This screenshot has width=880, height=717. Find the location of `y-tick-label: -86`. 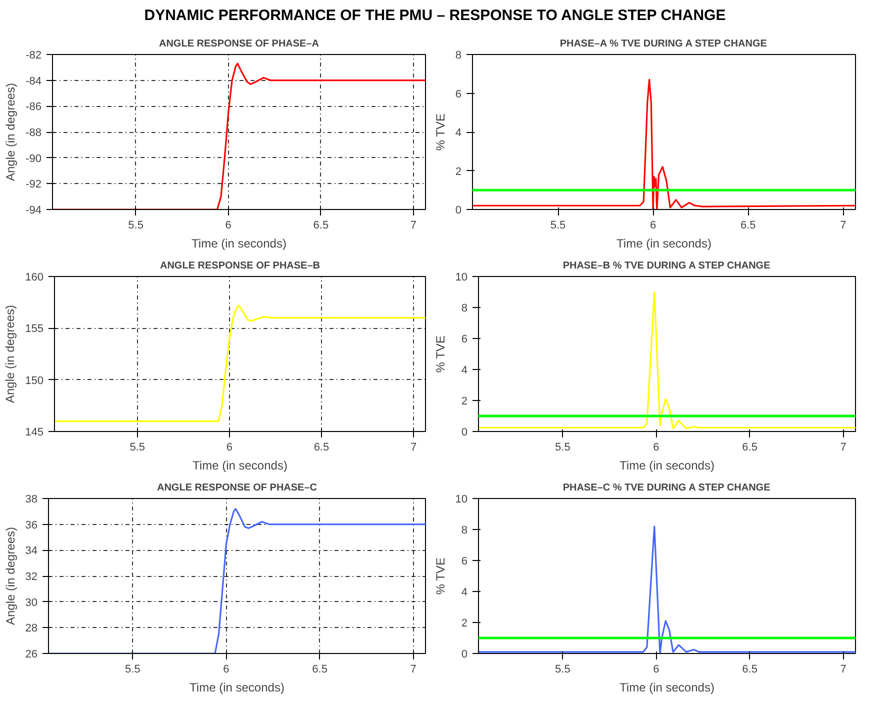

y-tick-label: -86 is located at coordinates (34, 108).